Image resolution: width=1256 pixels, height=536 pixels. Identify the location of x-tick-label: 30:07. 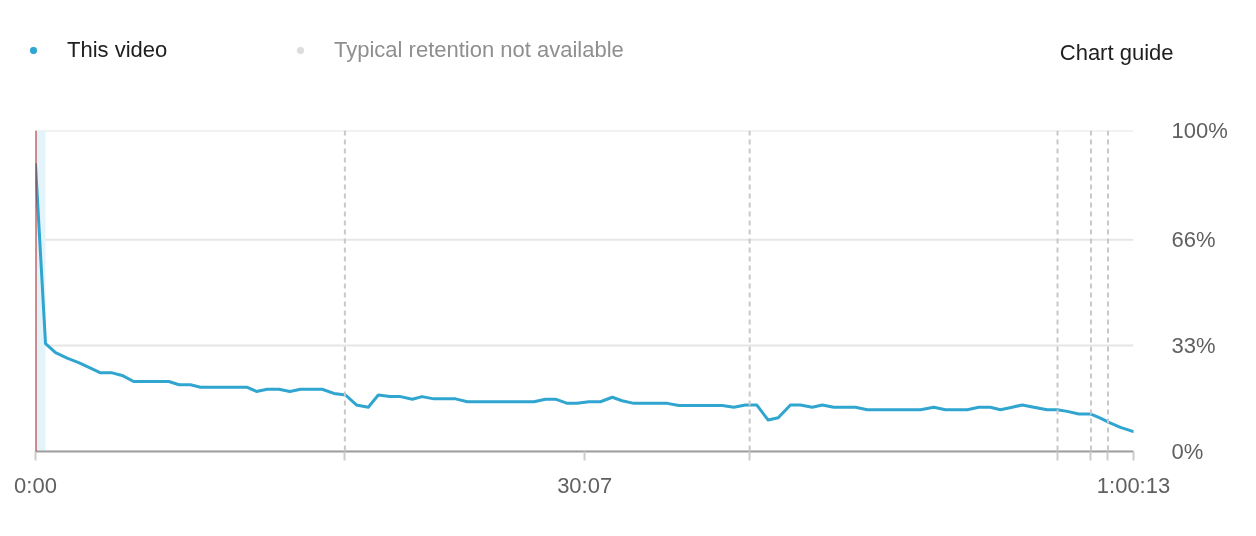
(585, 485).